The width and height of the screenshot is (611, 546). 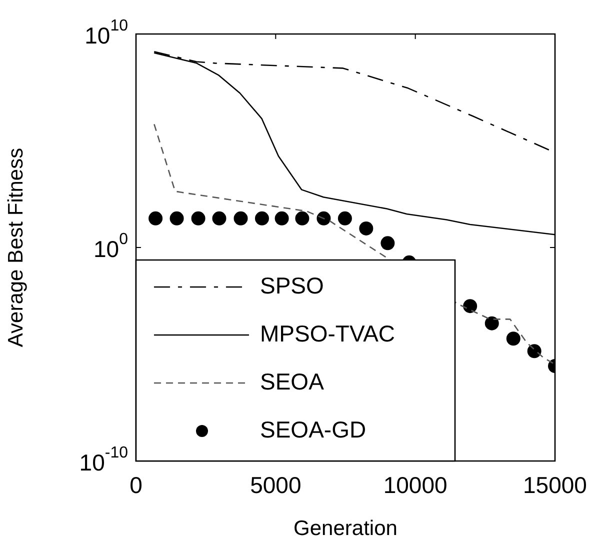 What do you see at coordinates (555, 485) in the screenshot?
I see `x-tick-label: 15000` at bounding box center [555, 485].